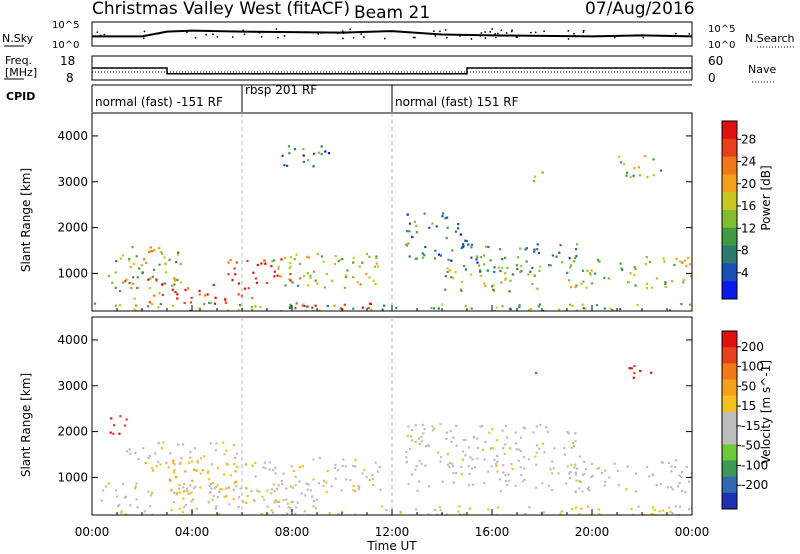 The height and width of the screenshot is (554, 800). I want to click on colorbar-tick-label: -50, so click(751, 446).